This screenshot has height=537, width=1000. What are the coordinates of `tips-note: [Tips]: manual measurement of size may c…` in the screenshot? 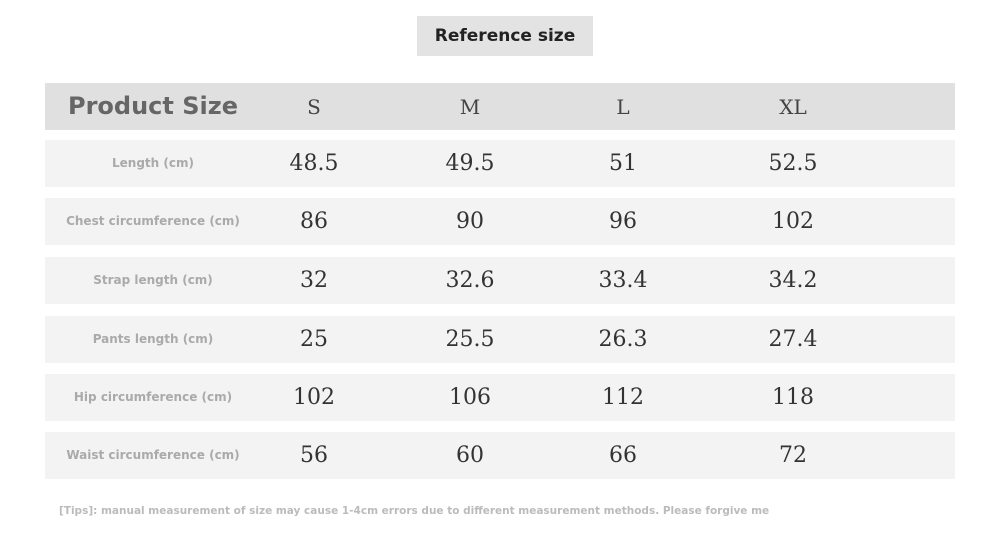 It's located at (414, 511).